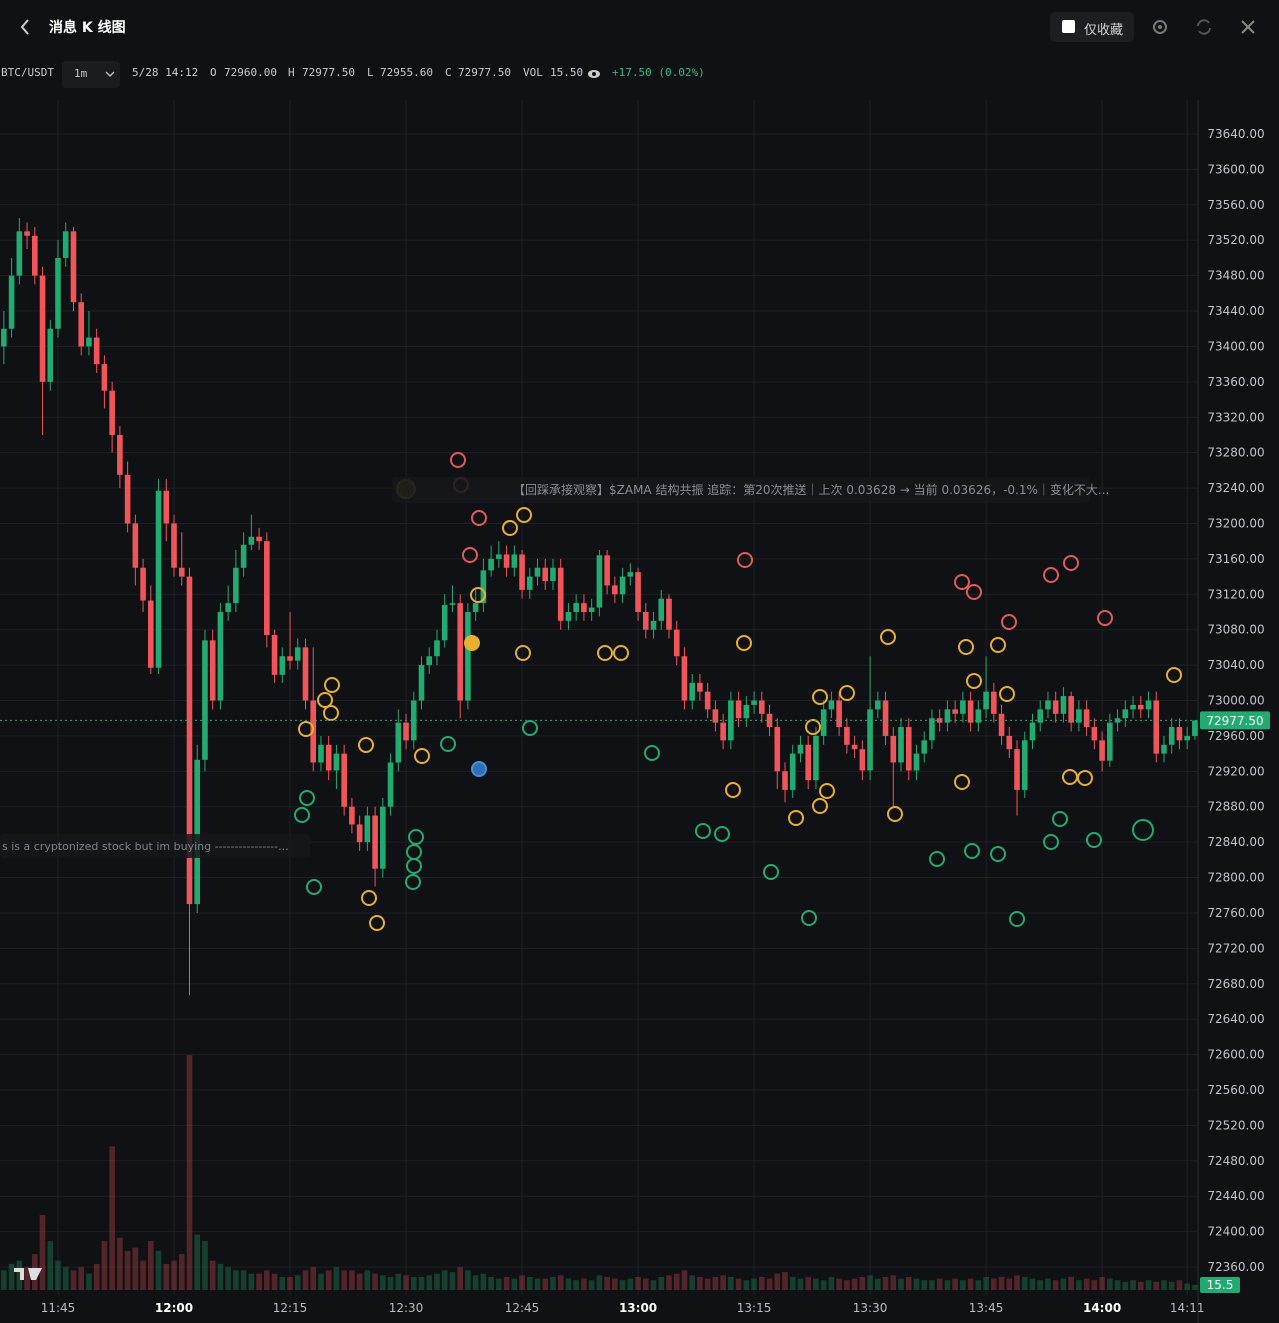 The height and width of the screenshot is (1323, 1279). I want to click on x-tick-label: 13:45, so click(986, 1308).